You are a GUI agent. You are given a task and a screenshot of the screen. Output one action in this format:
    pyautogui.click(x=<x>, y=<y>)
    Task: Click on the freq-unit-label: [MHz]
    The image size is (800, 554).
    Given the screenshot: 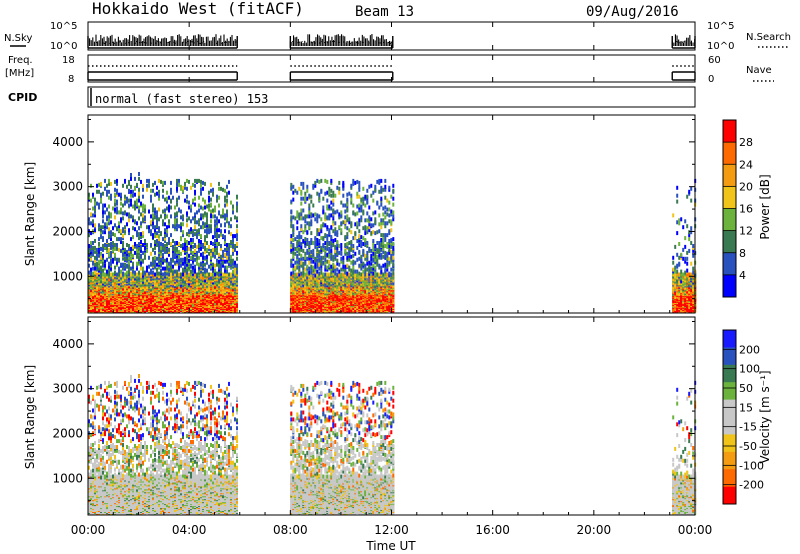 What is the action you would take?
    pyautogui.click(x=19, y=73)
    